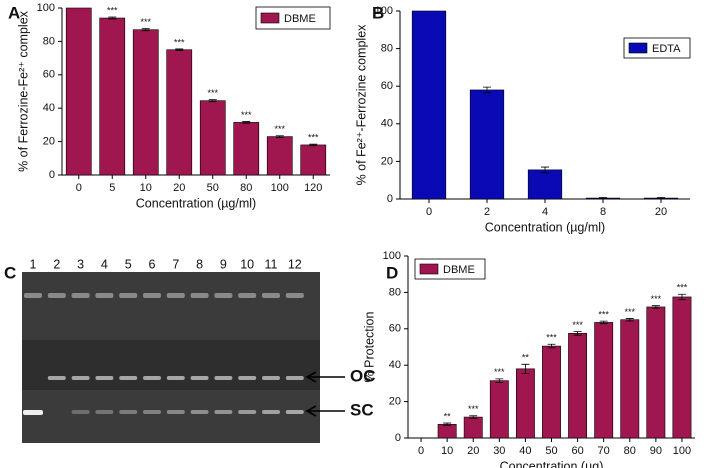 The image size is (704, 468). What do you see at coordinates (271, 264) in the screenshot?
I see `lane-label: 11` at bounding box center [271, 264].